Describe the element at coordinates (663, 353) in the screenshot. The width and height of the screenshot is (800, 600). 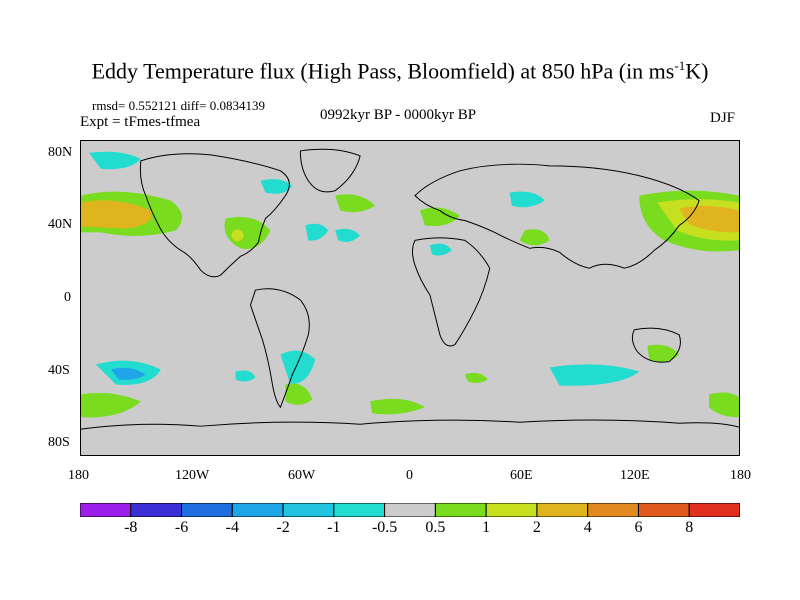
I see `patch-australia` at that location.